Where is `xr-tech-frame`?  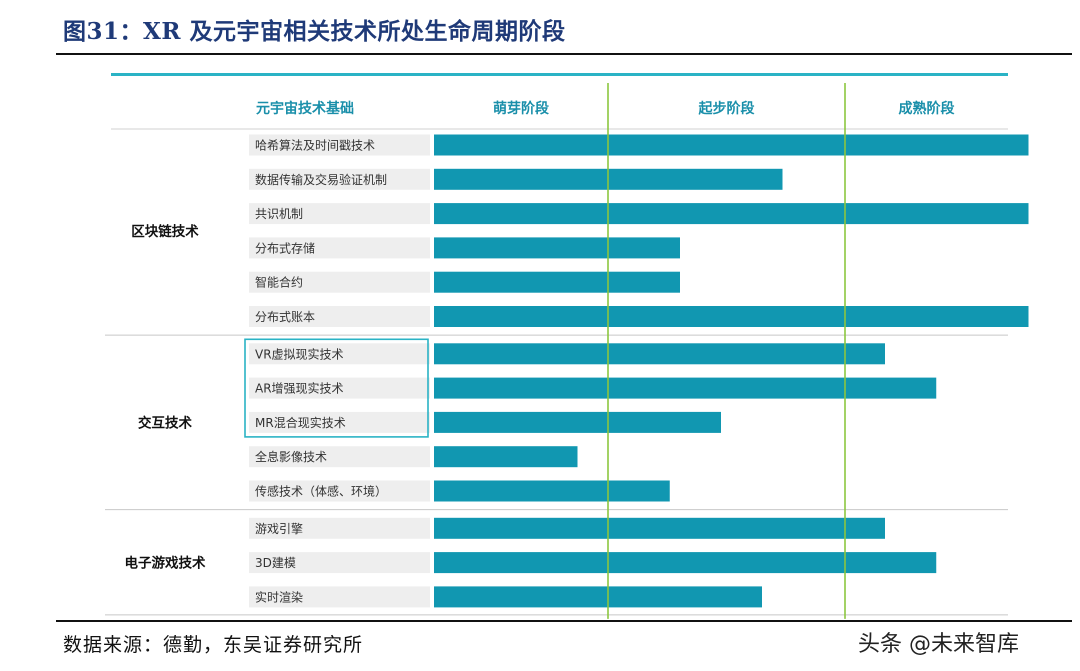 xr-tech-frame is located at coordinates (336, 388).